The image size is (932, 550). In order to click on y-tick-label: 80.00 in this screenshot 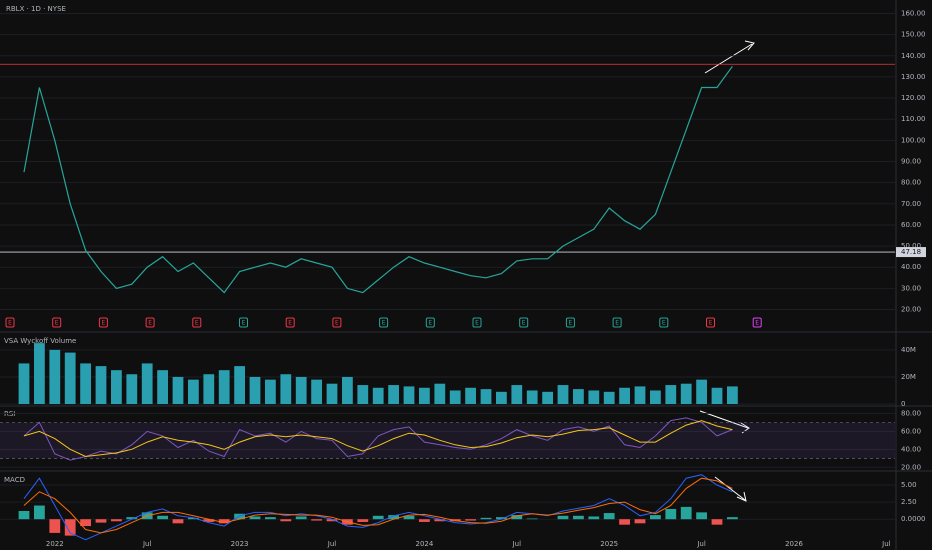, I will do `click(911, 413)`.